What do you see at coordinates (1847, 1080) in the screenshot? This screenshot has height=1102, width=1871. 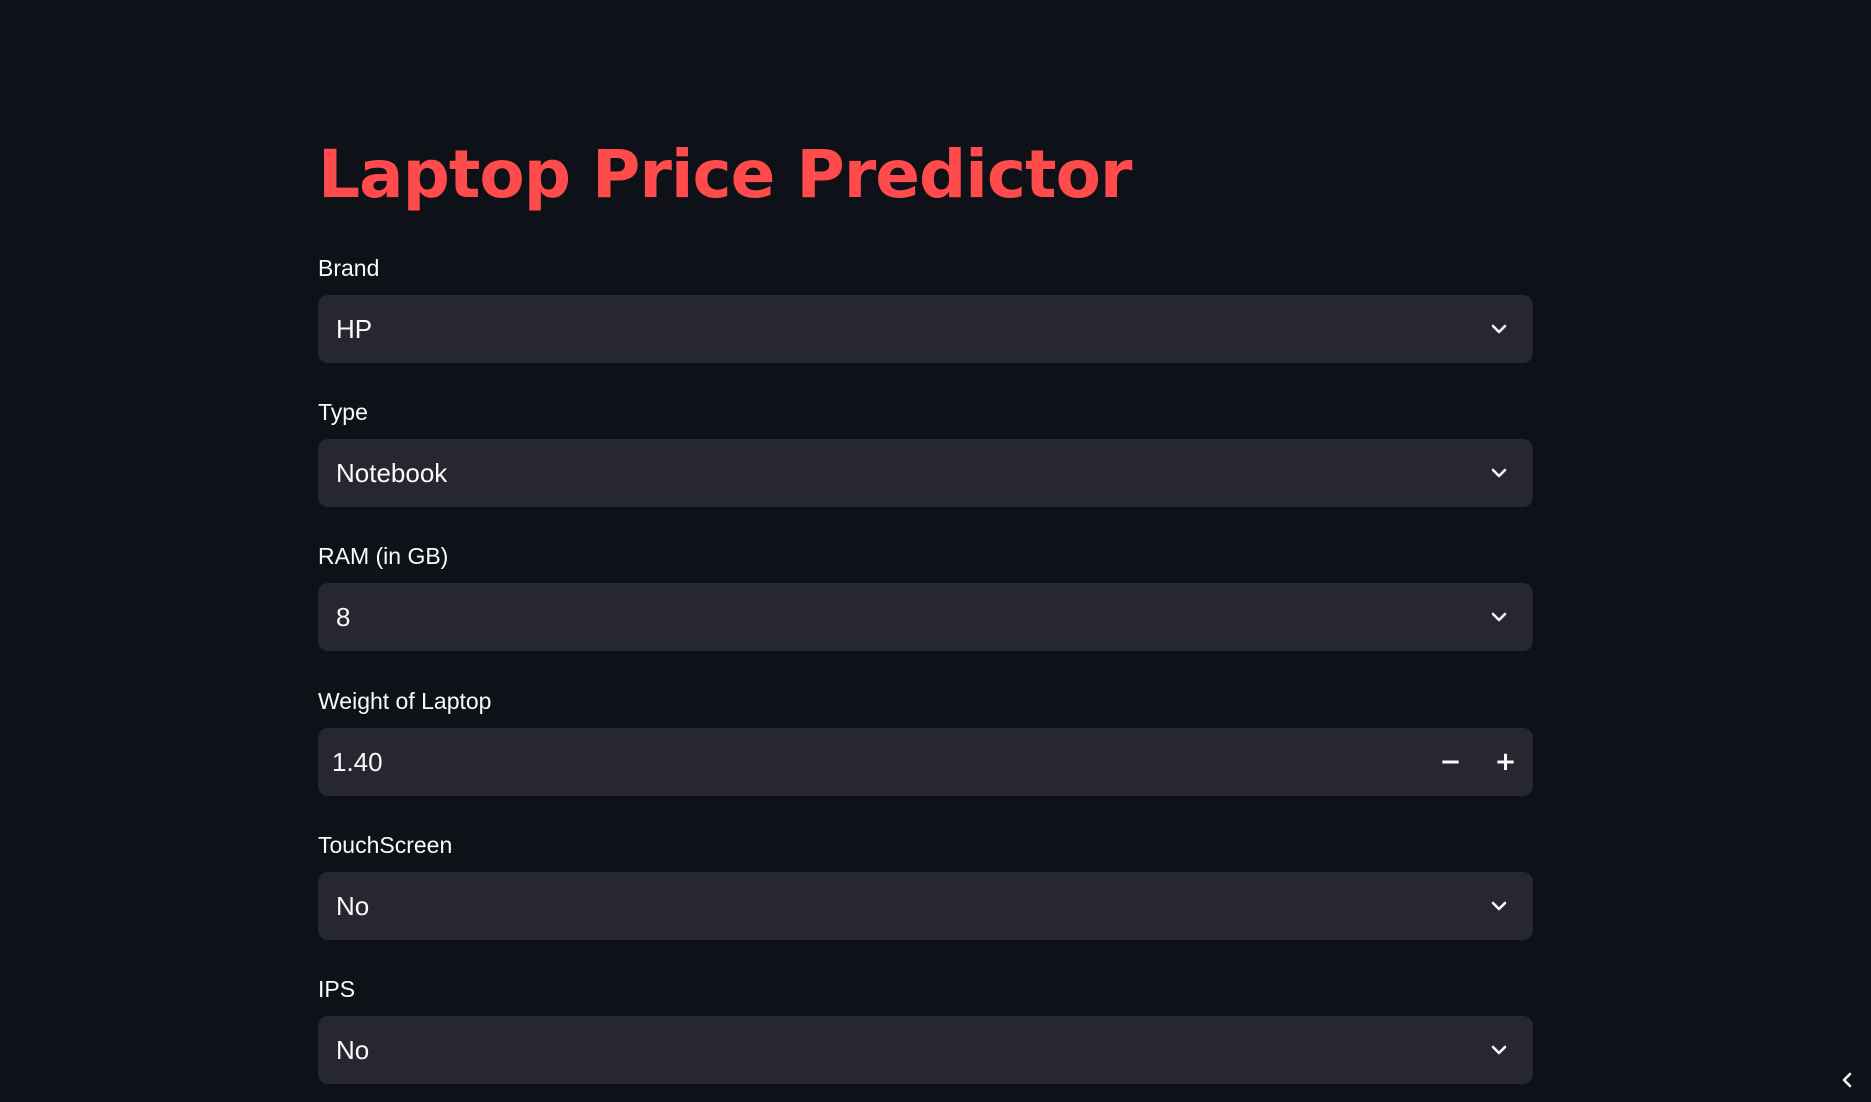 I see `chevron-left-icon` at bounding box center [1847, 1080].